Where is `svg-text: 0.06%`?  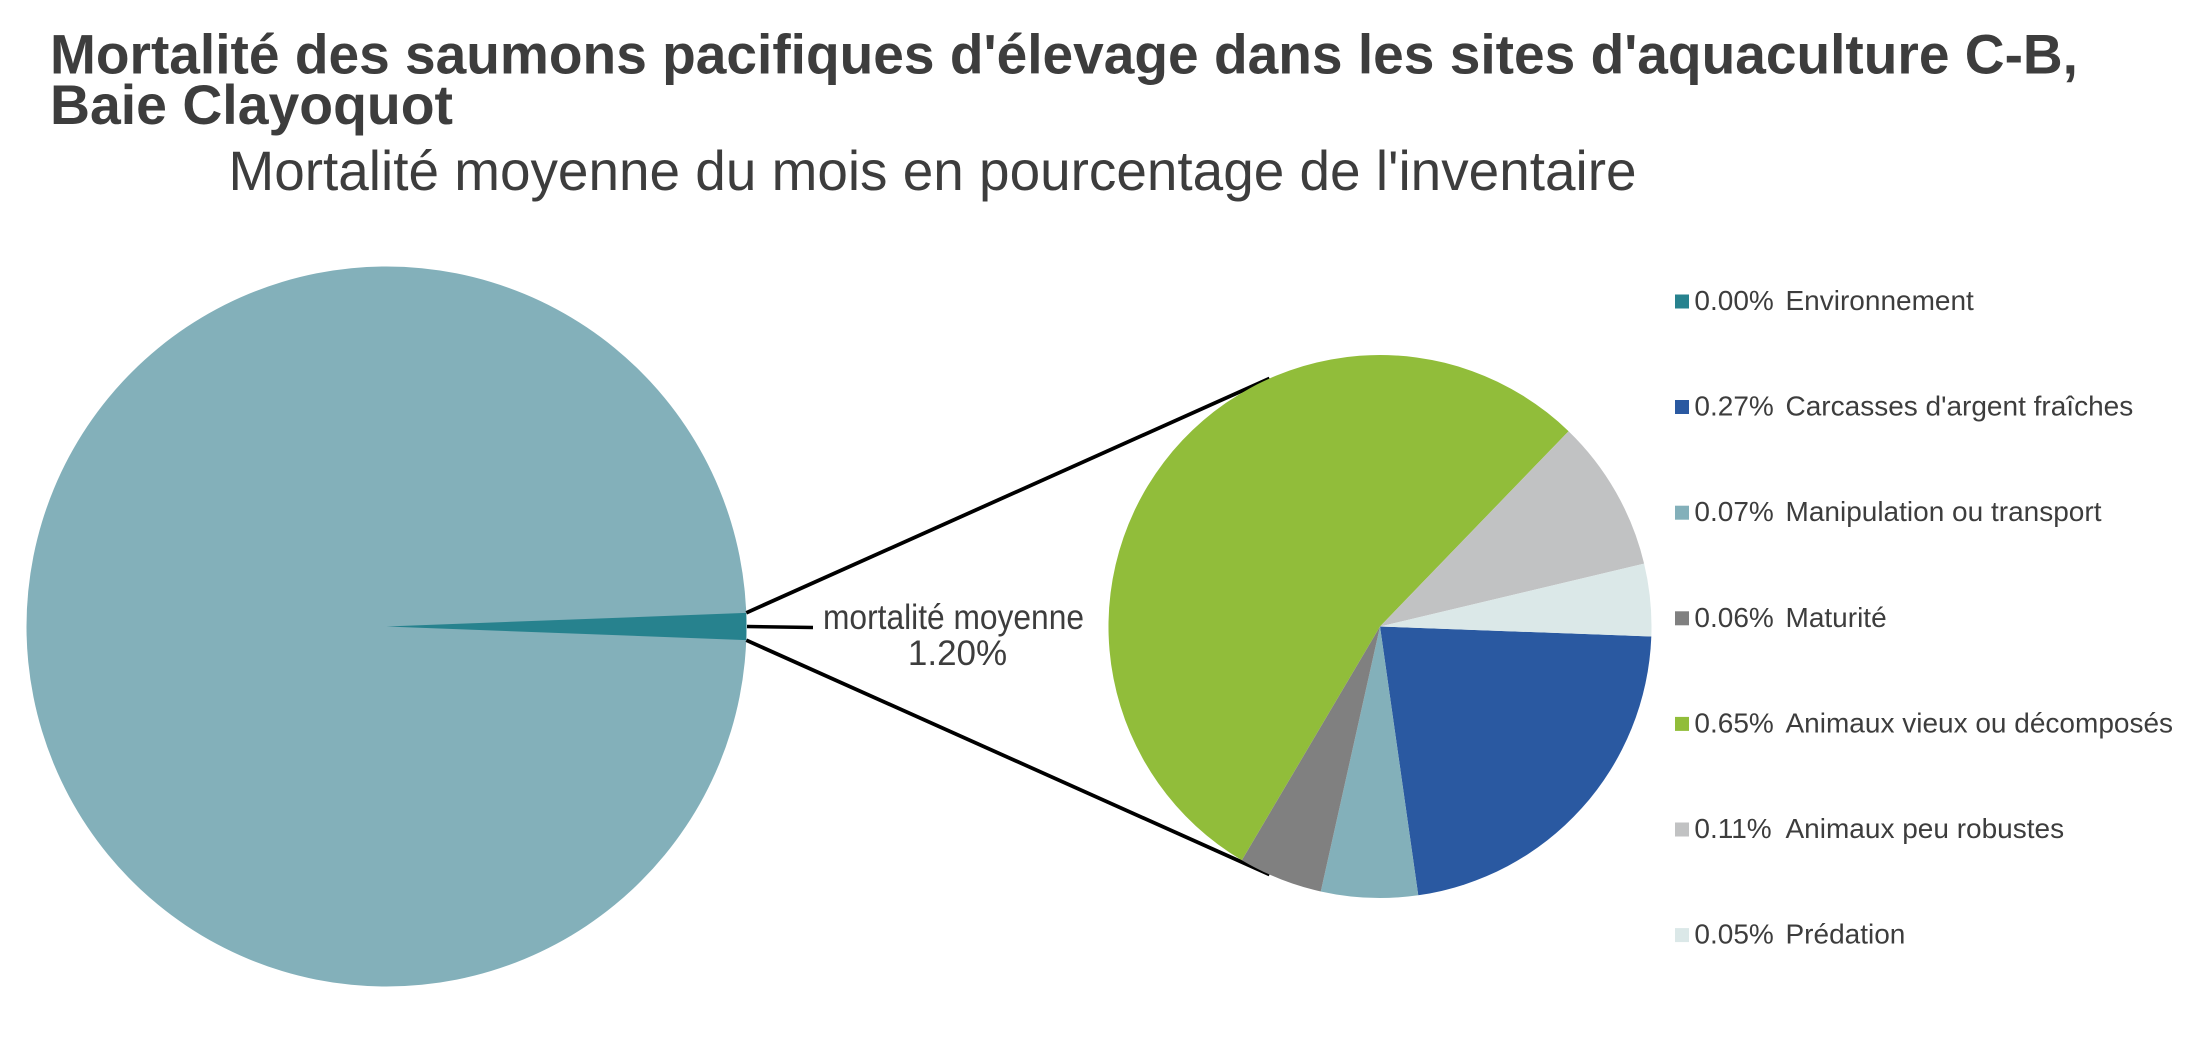 svg-text: 0.06% is located at coordinates (1733, 617).